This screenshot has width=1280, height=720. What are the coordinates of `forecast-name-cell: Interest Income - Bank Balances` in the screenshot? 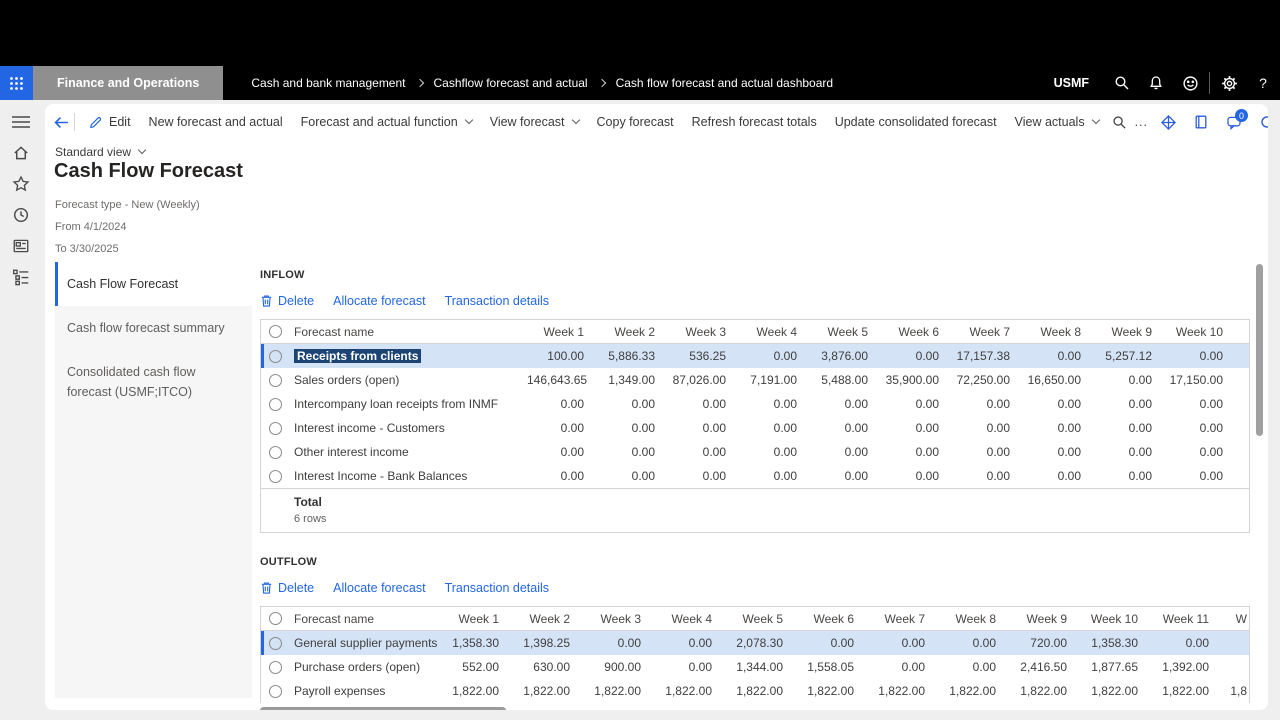 It's located at (381, 476).